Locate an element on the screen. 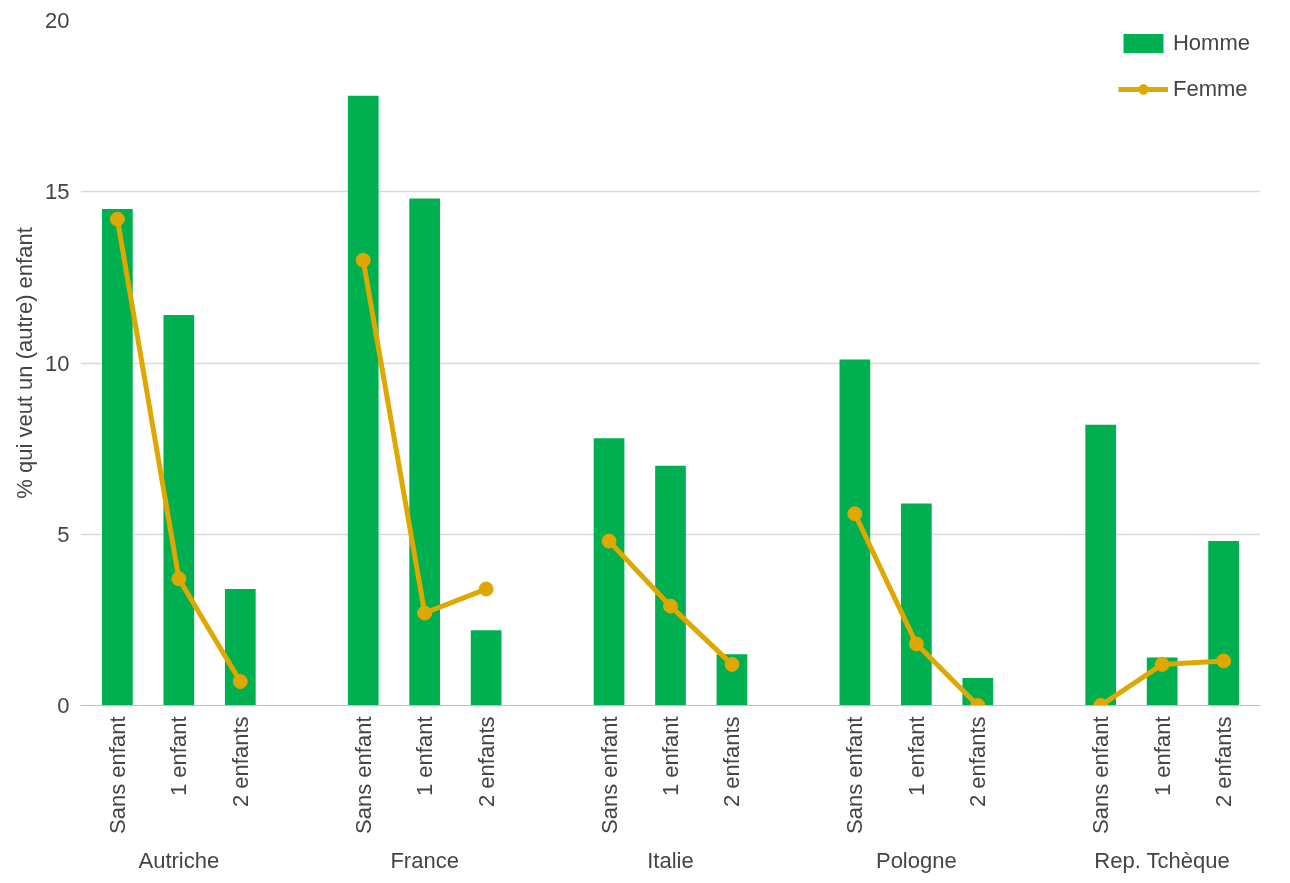  legend-label: Femme is located at coordinates (1210, 89).